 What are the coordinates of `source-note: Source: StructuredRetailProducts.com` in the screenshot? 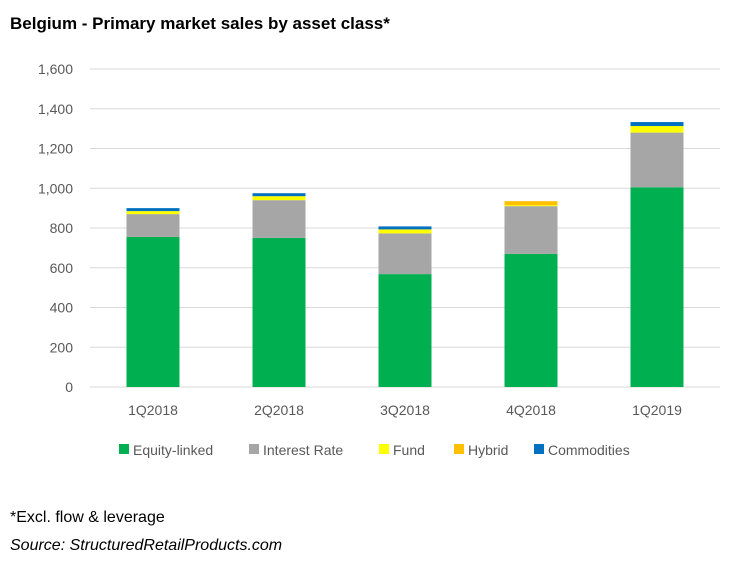 It's located at (146, 545).